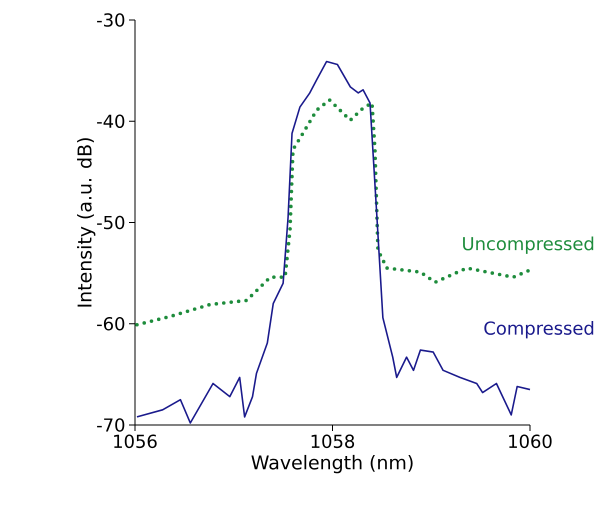 The width and height of the screenshot is (600, 520). I want to click on y-tick-label: -30, so click(110, 20).